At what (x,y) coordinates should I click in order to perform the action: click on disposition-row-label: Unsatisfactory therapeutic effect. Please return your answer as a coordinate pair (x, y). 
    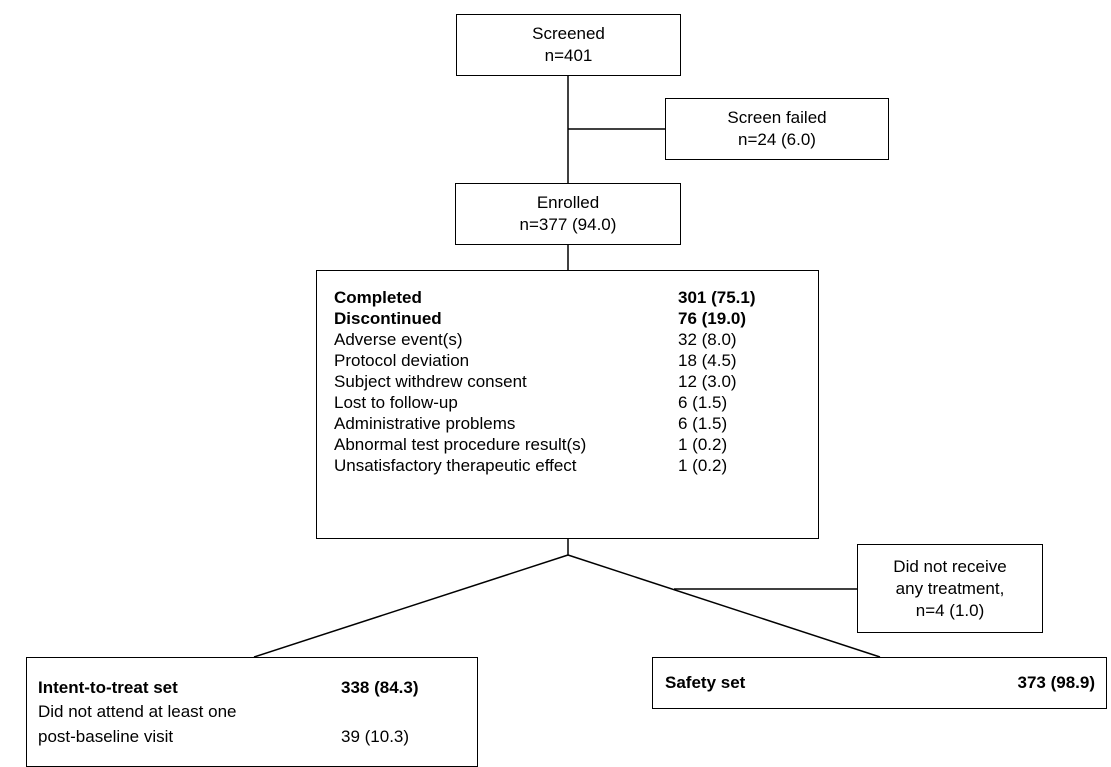
    Looking at the image, I should click on (455, 465).